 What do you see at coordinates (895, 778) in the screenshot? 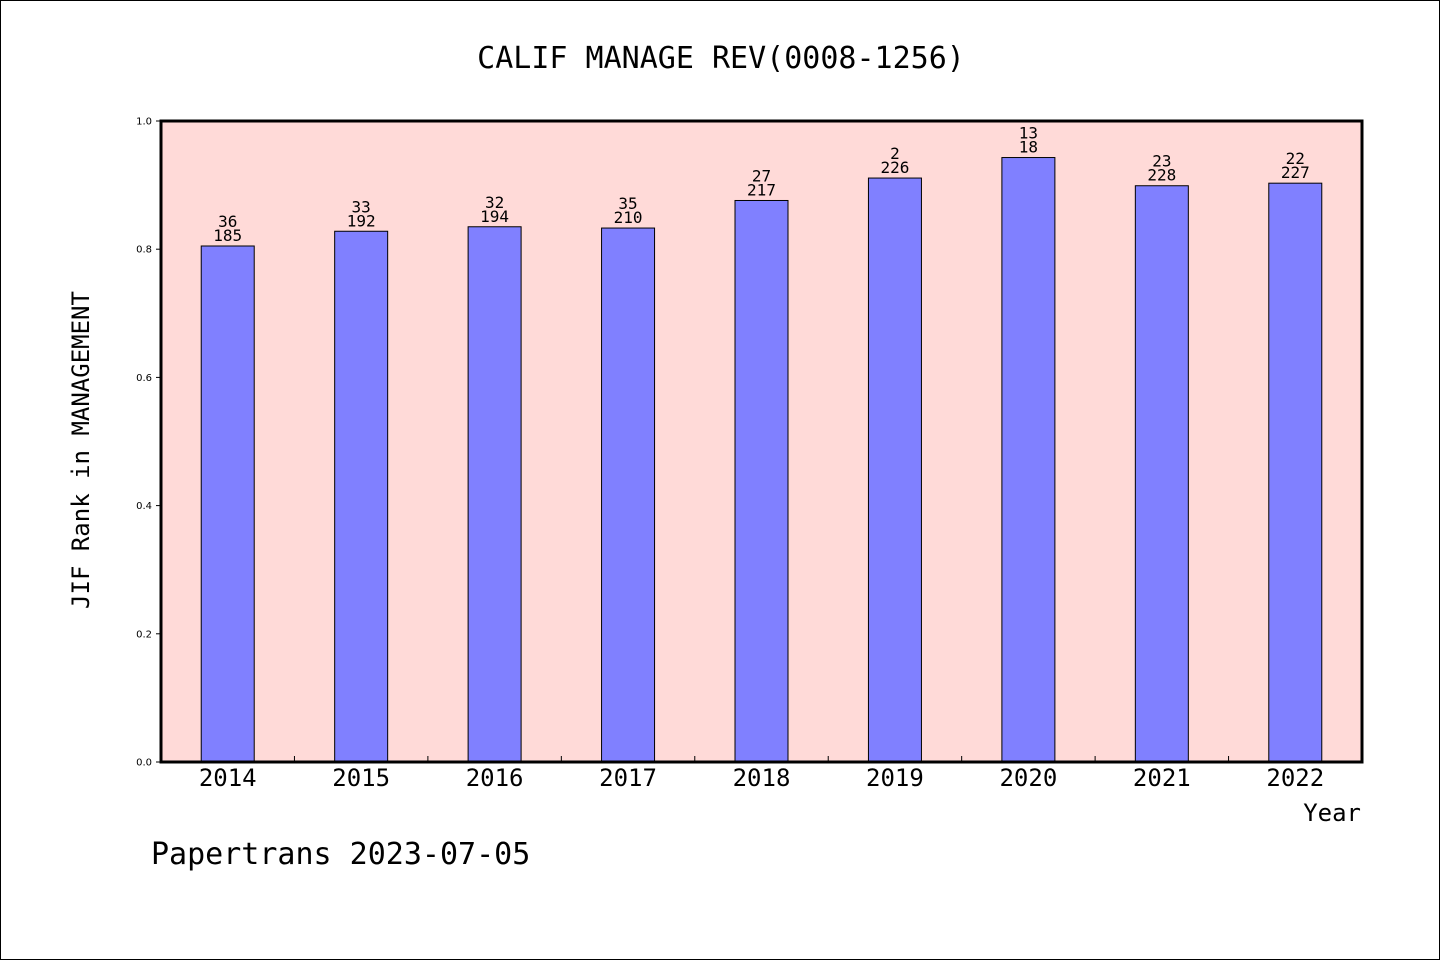
I see `x-tick-label: 2019` at bounding box center [895, 778].